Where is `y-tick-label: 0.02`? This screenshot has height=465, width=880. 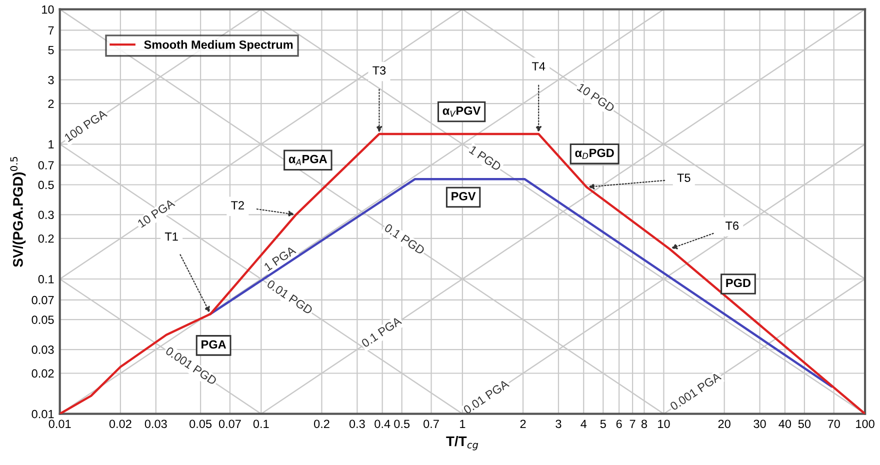
y-tick-label: 0.02 is located at coordinates (43, 373).